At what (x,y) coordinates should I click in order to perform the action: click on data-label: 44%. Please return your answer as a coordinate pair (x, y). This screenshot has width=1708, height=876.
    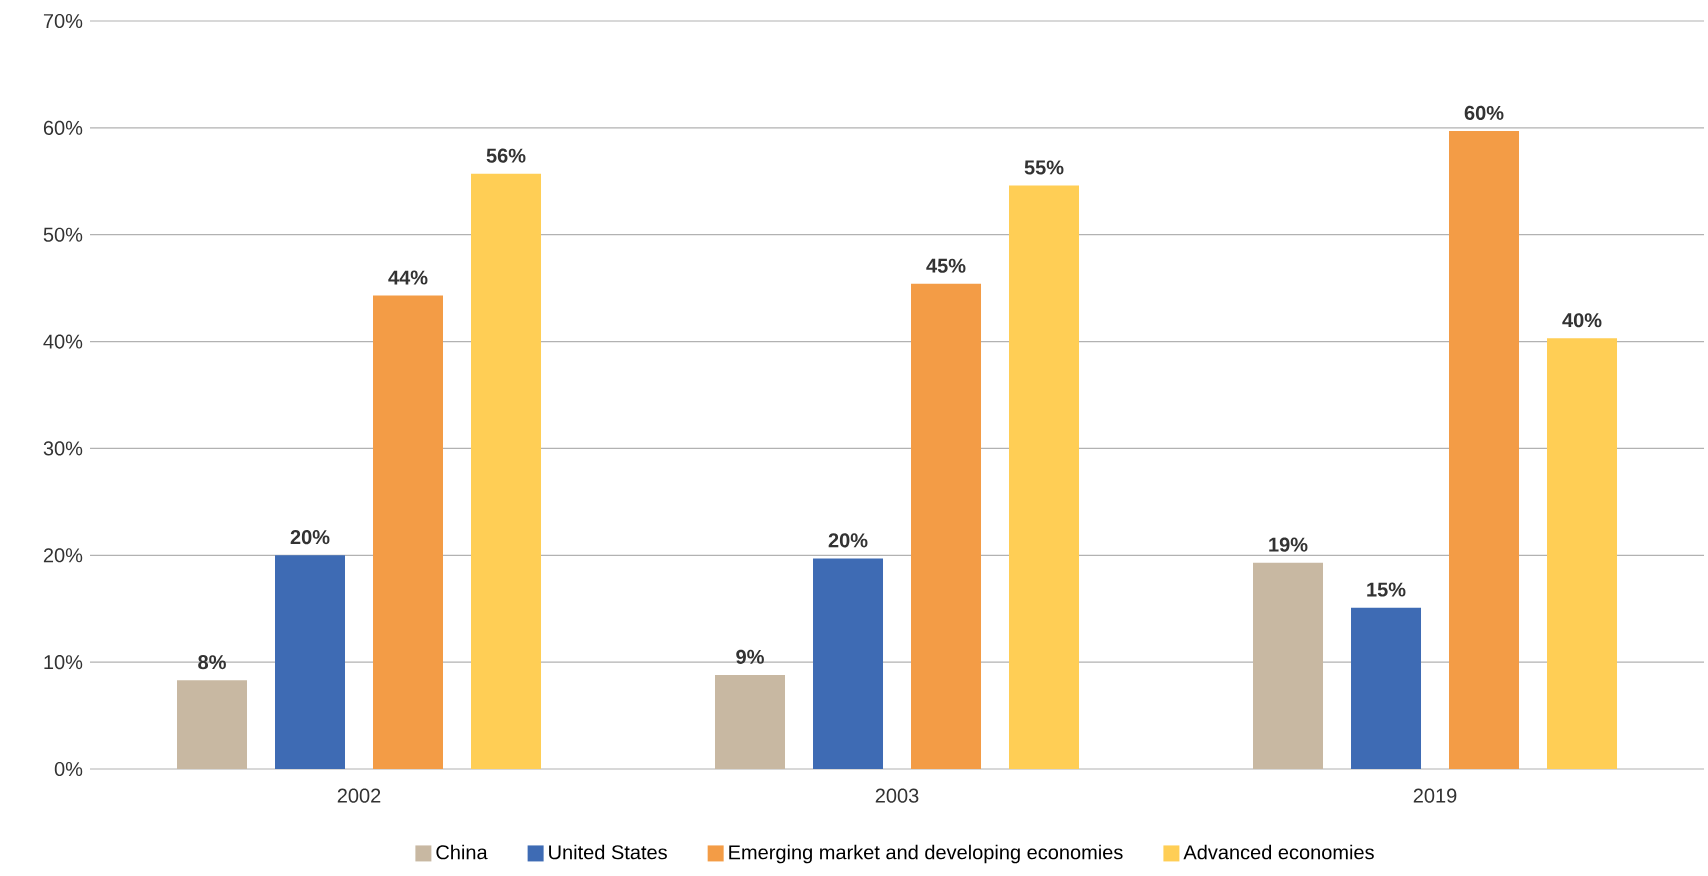
    Looking at the image, I should click on (408, 277).